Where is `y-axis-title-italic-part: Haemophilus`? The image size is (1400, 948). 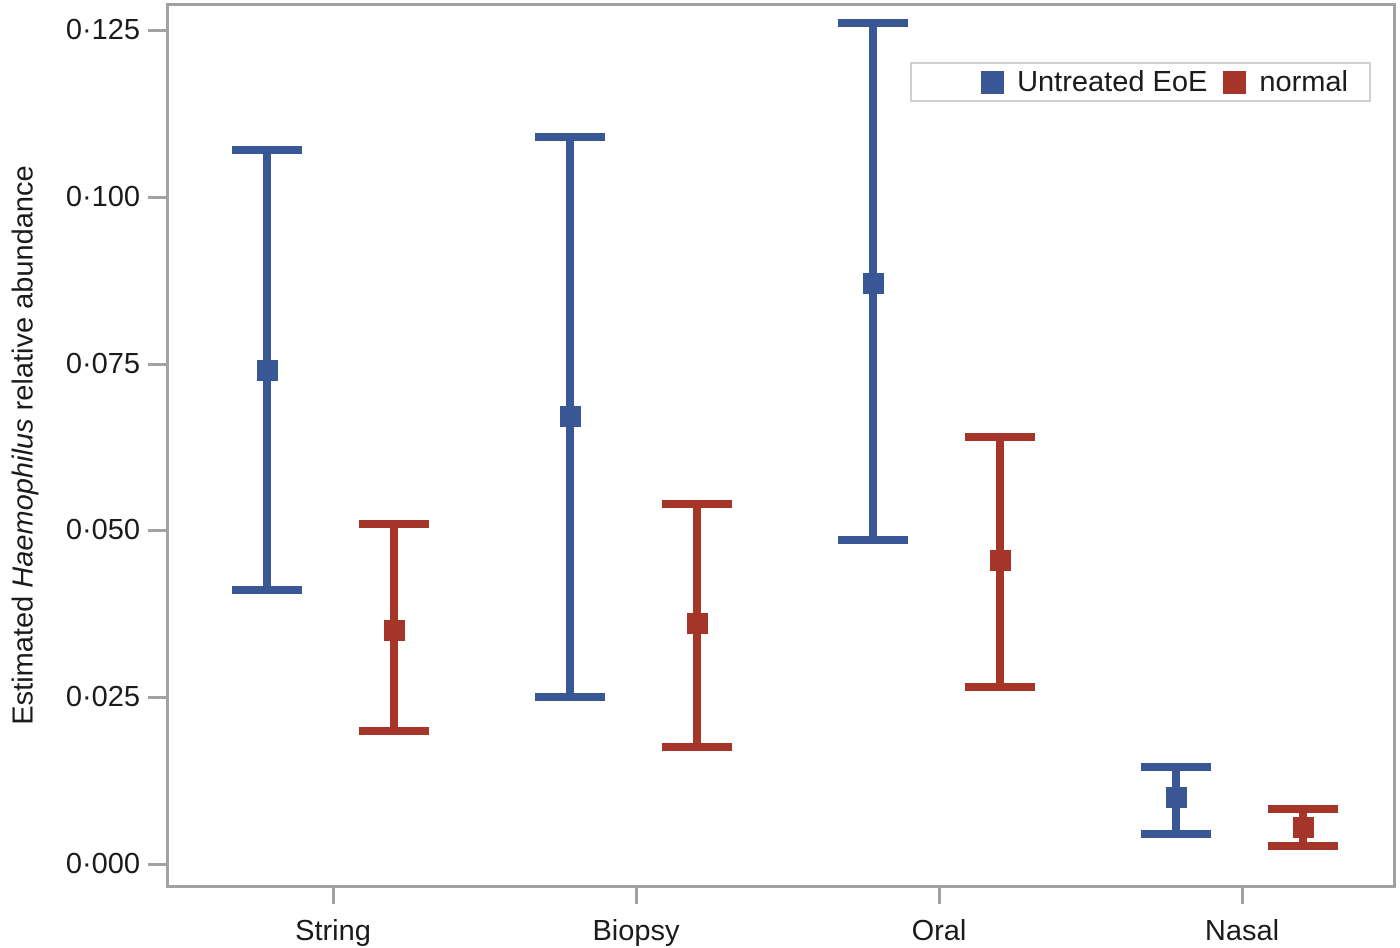
y-axis-title-italic-part: Haemophilus is located at coordinates (23, 503).